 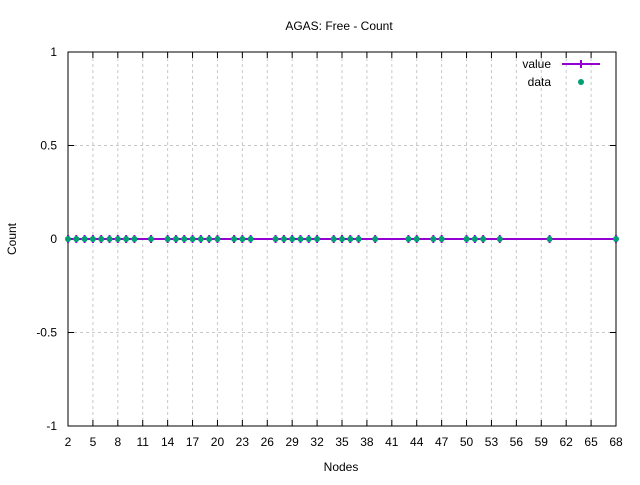 I want to click on x-tick-label: 23, so click(x=243, y=442).